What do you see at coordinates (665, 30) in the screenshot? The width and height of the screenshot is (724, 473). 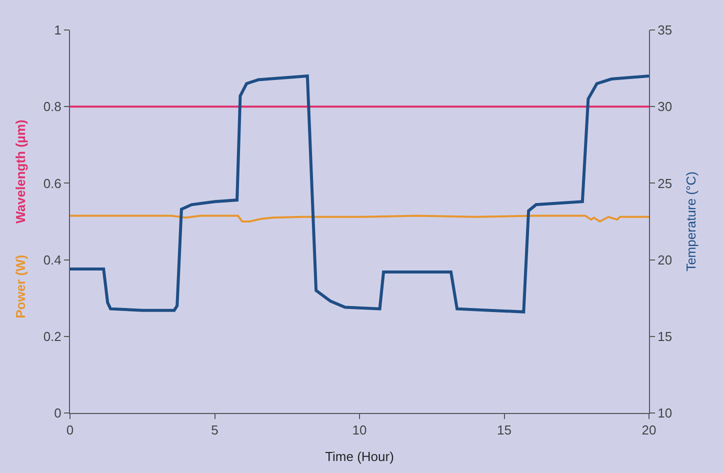 I see `y2-tick-label: 35` at bounding box center [665, 30].